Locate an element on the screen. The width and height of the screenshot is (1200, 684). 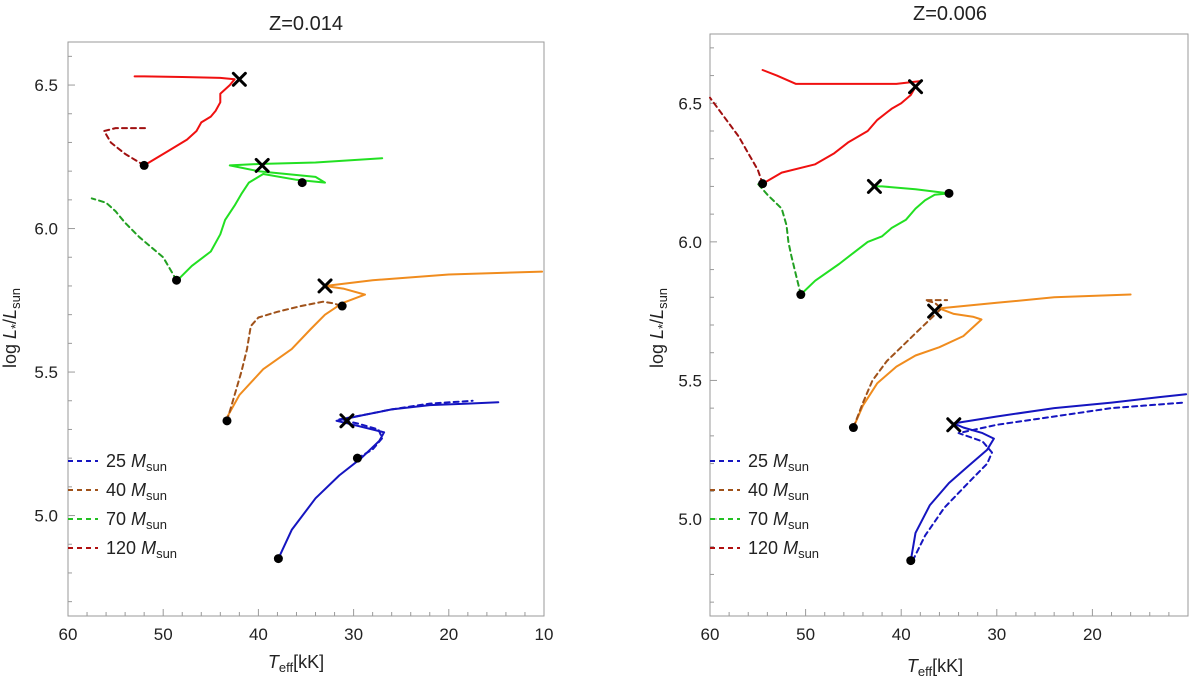
right-markers-layer is located at coordinates (860, 322).